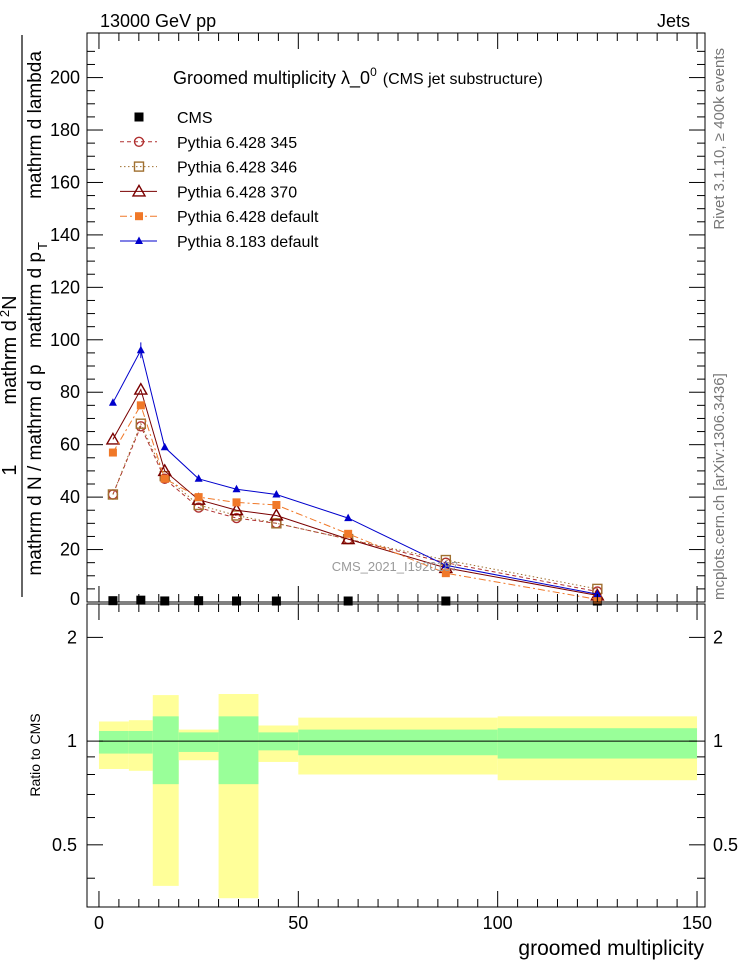 The image size is (746, 972). I want to click on y-tick-label: 160, so click(65, 182).